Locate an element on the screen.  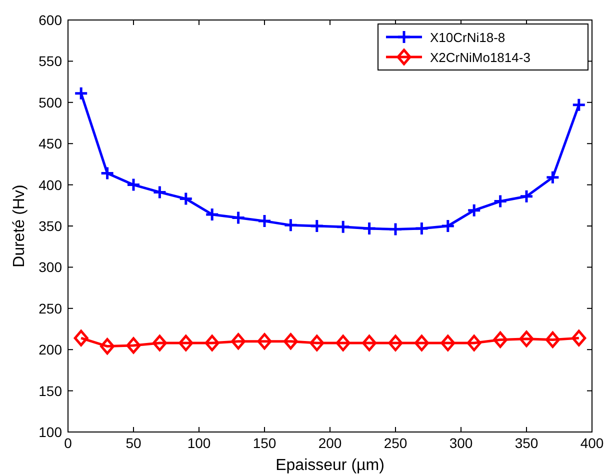
x-tick-label: 0 is located at coordinates (68, 443).